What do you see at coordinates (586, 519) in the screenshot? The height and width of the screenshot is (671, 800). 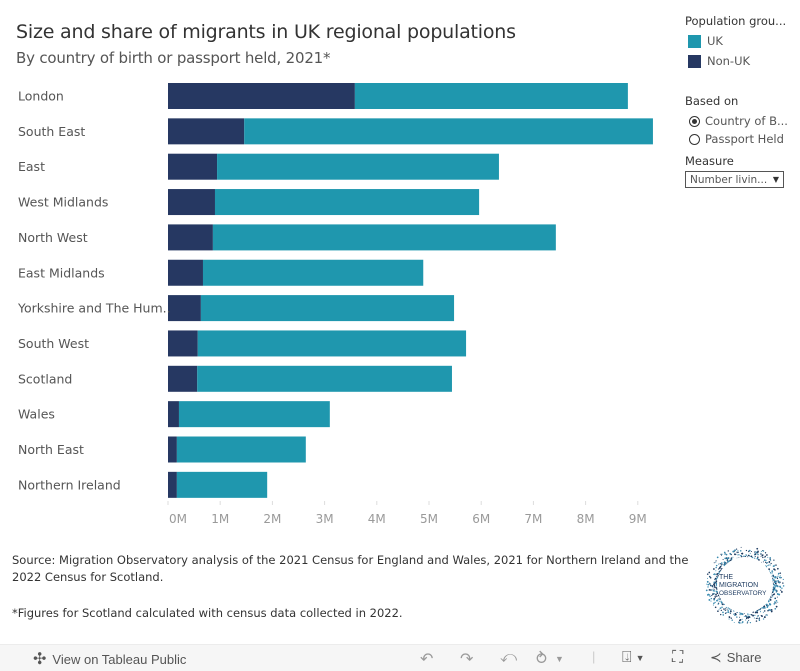 I see `x-tick-label: 8M` at bounding box center [586, 519].